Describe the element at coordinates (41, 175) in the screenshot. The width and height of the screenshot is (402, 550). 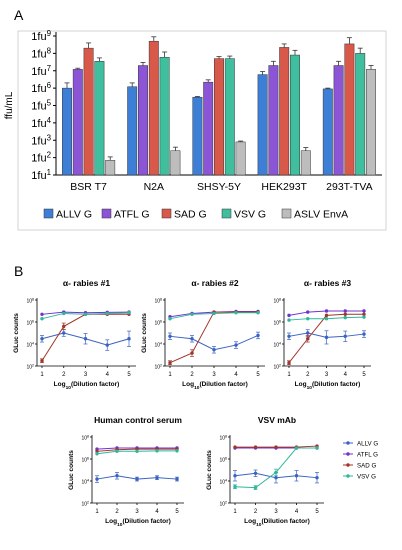
I see `y-tick-label: 1fu1` at that location.